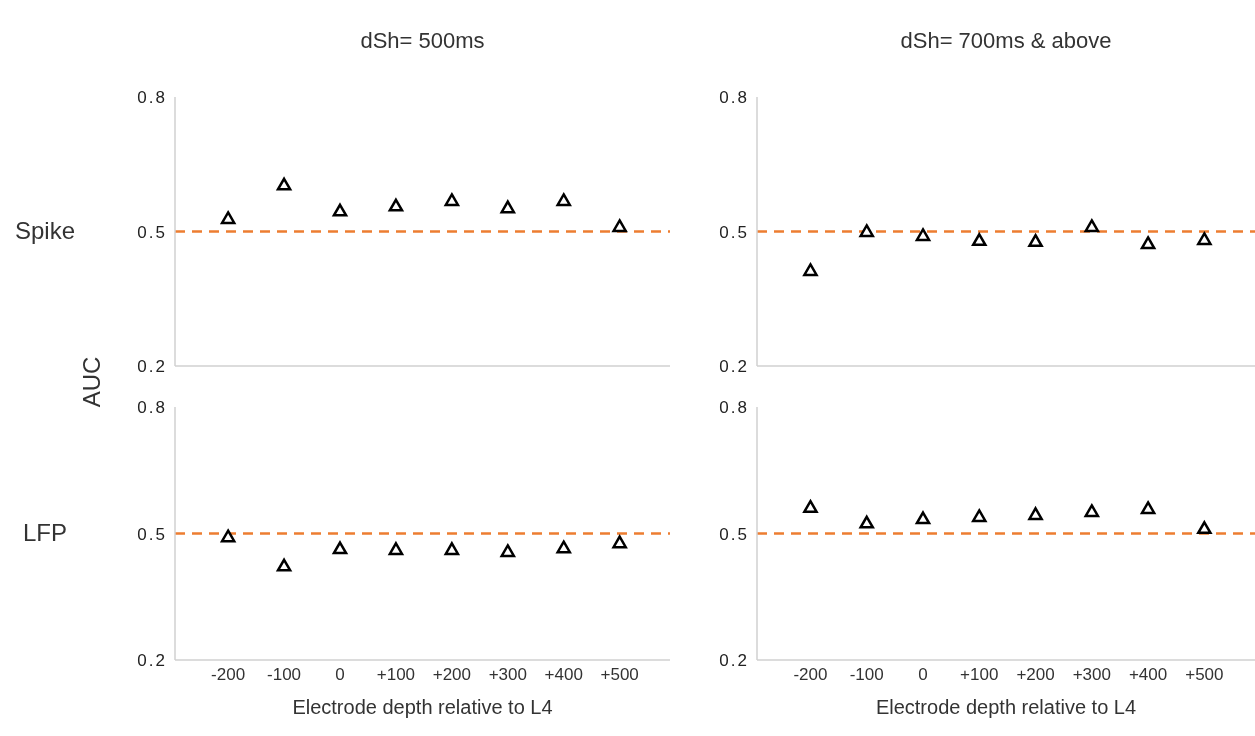 The image size is (1255, 736). What do you see at coordinates (92, 382) in the screenshot?
I see `y-axis-title: AUC` at bounding box center [92, 382].